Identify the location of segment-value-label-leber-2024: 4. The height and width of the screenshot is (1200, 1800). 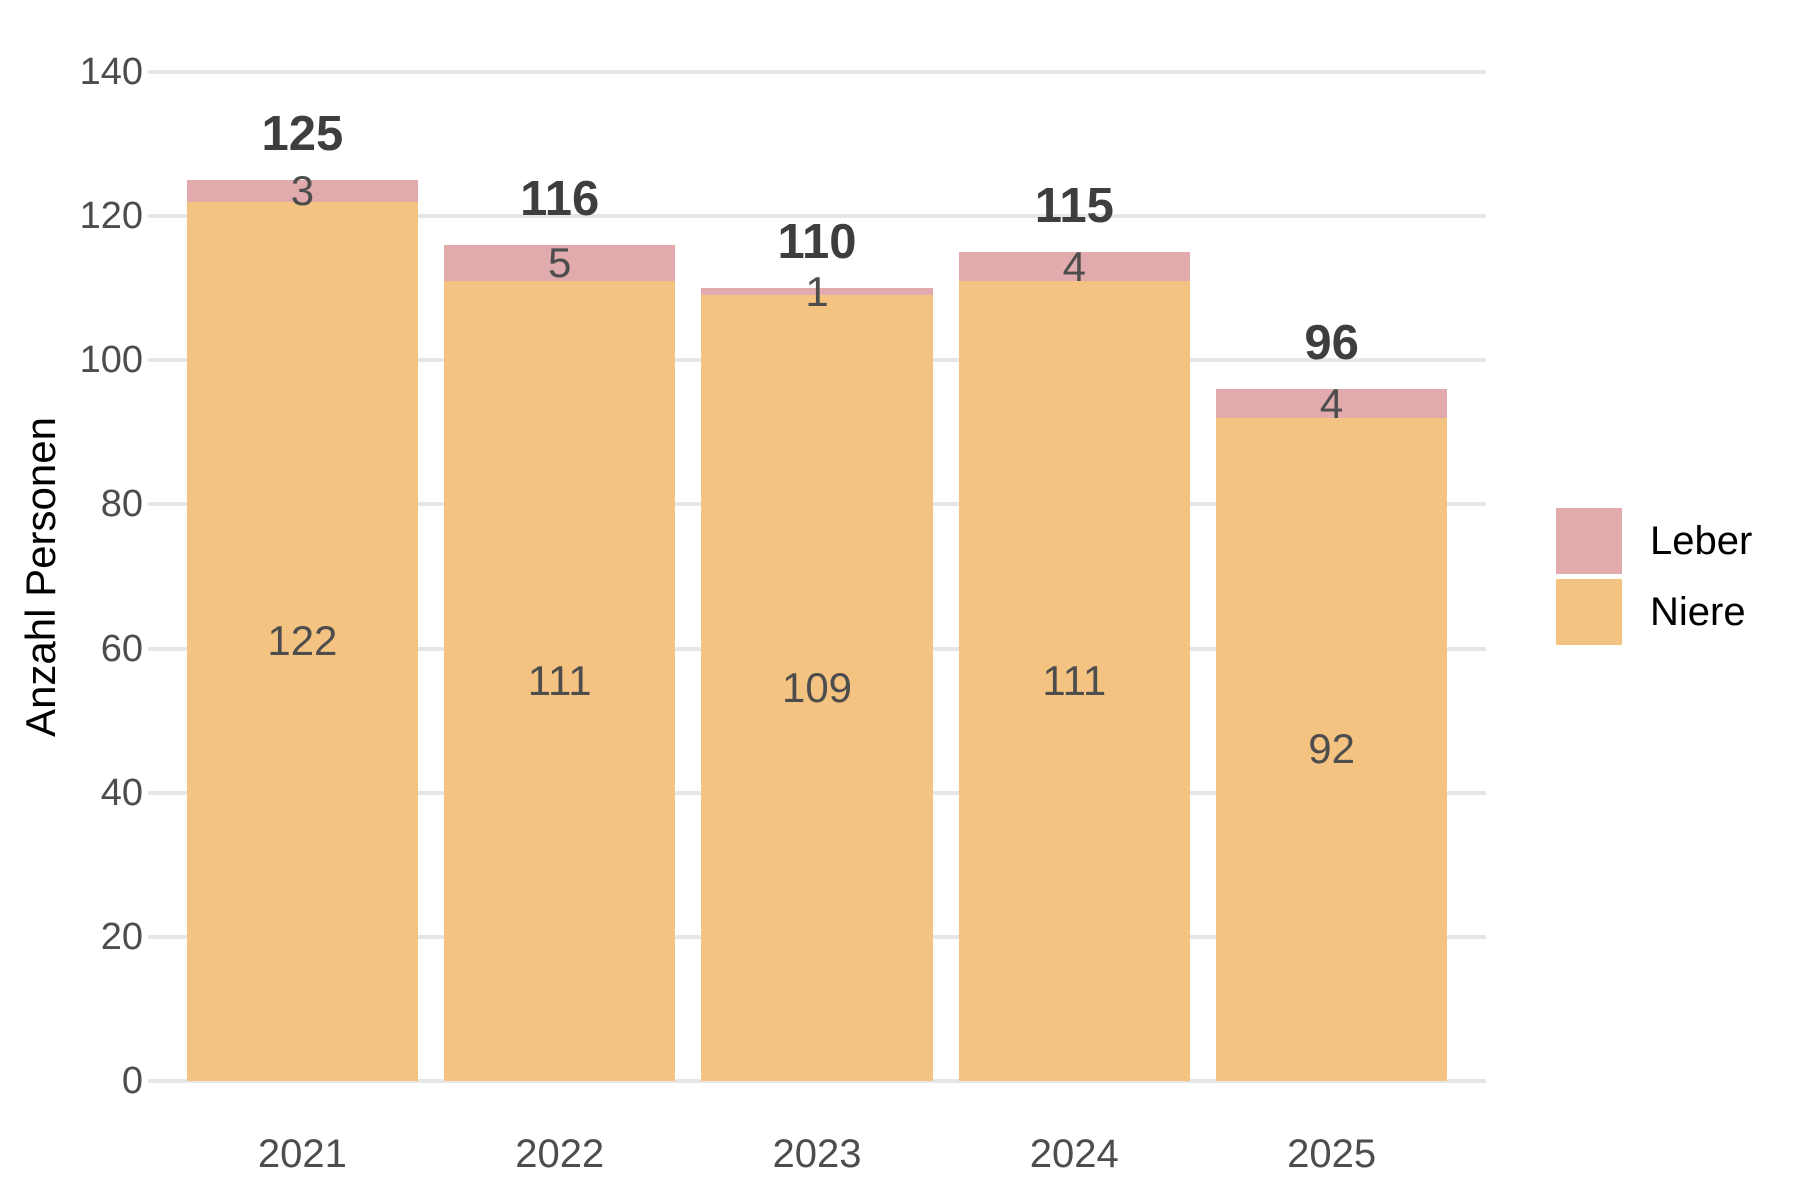
(1074, 266).